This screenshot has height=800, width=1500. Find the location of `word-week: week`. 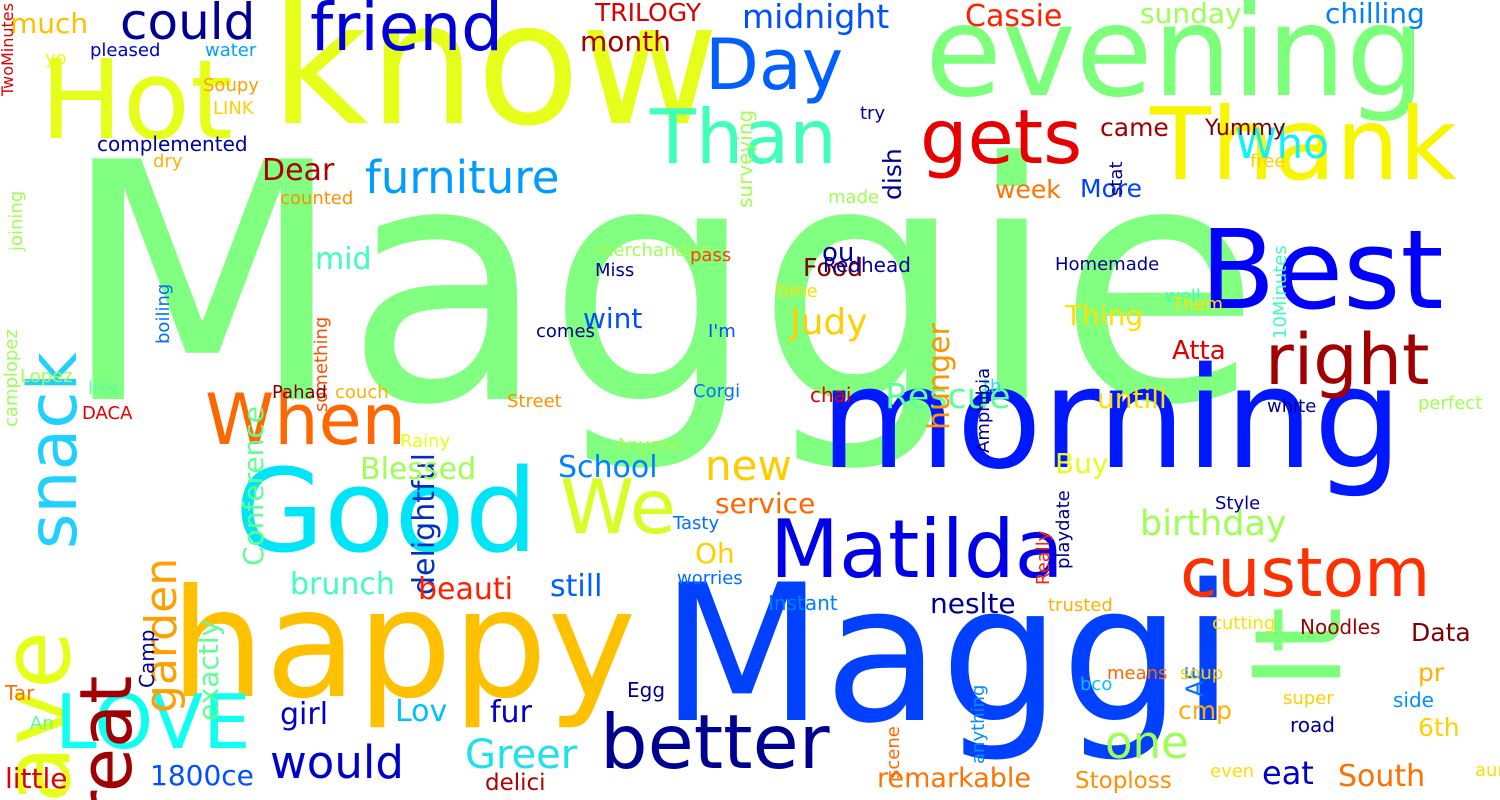

word-week: week is located at coordinates (1028, 189).